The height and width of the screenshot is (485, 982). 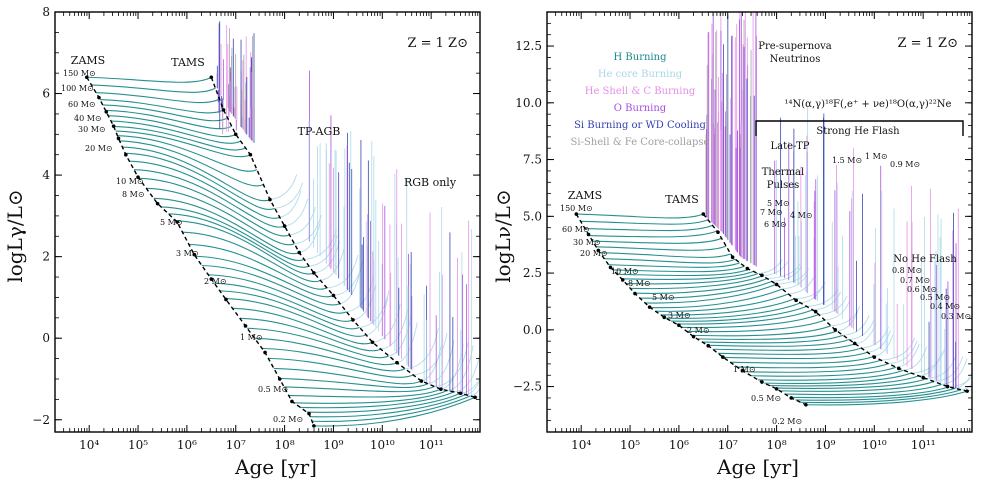 What do you see at coordinates (333, 445) in the screenshot?
I see `x-tick-label: 10⁹` at bounding box center [333, 445].